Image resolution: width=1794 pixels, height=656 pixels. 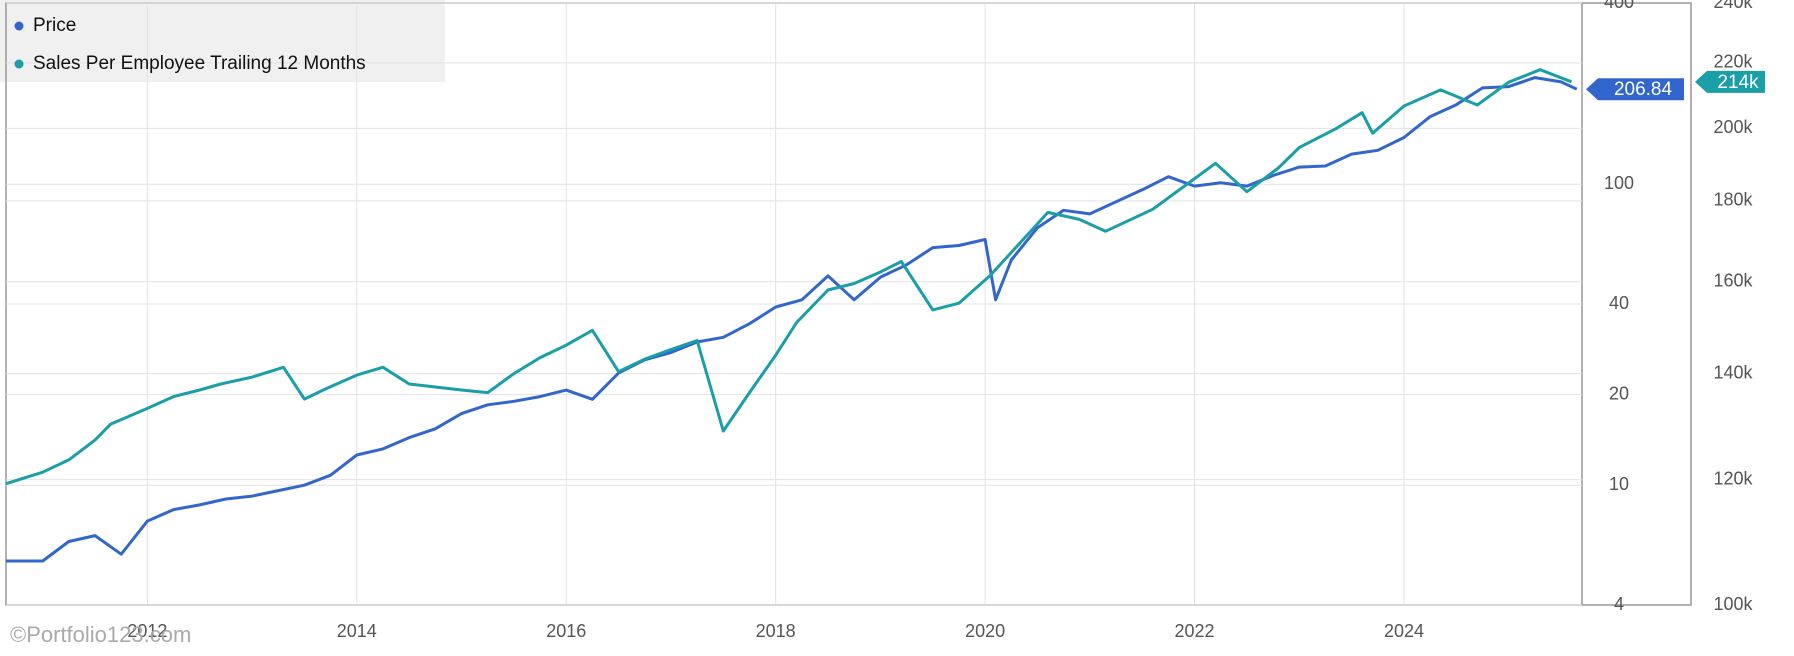 I want to click on x-tick-label: 2014, so click(x=357, y=631).